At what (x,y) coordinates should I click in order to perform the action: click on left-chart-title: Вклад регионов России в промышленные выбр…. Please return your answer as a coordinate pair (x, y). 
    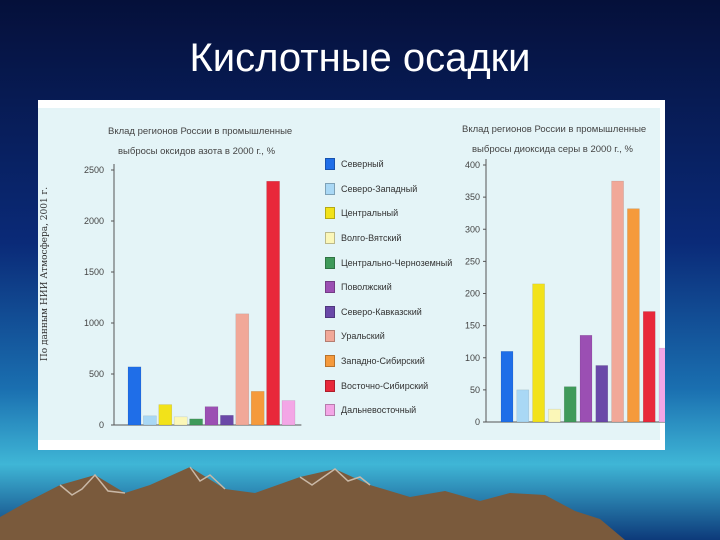
    Looking at the image, I should click on (200, 141).